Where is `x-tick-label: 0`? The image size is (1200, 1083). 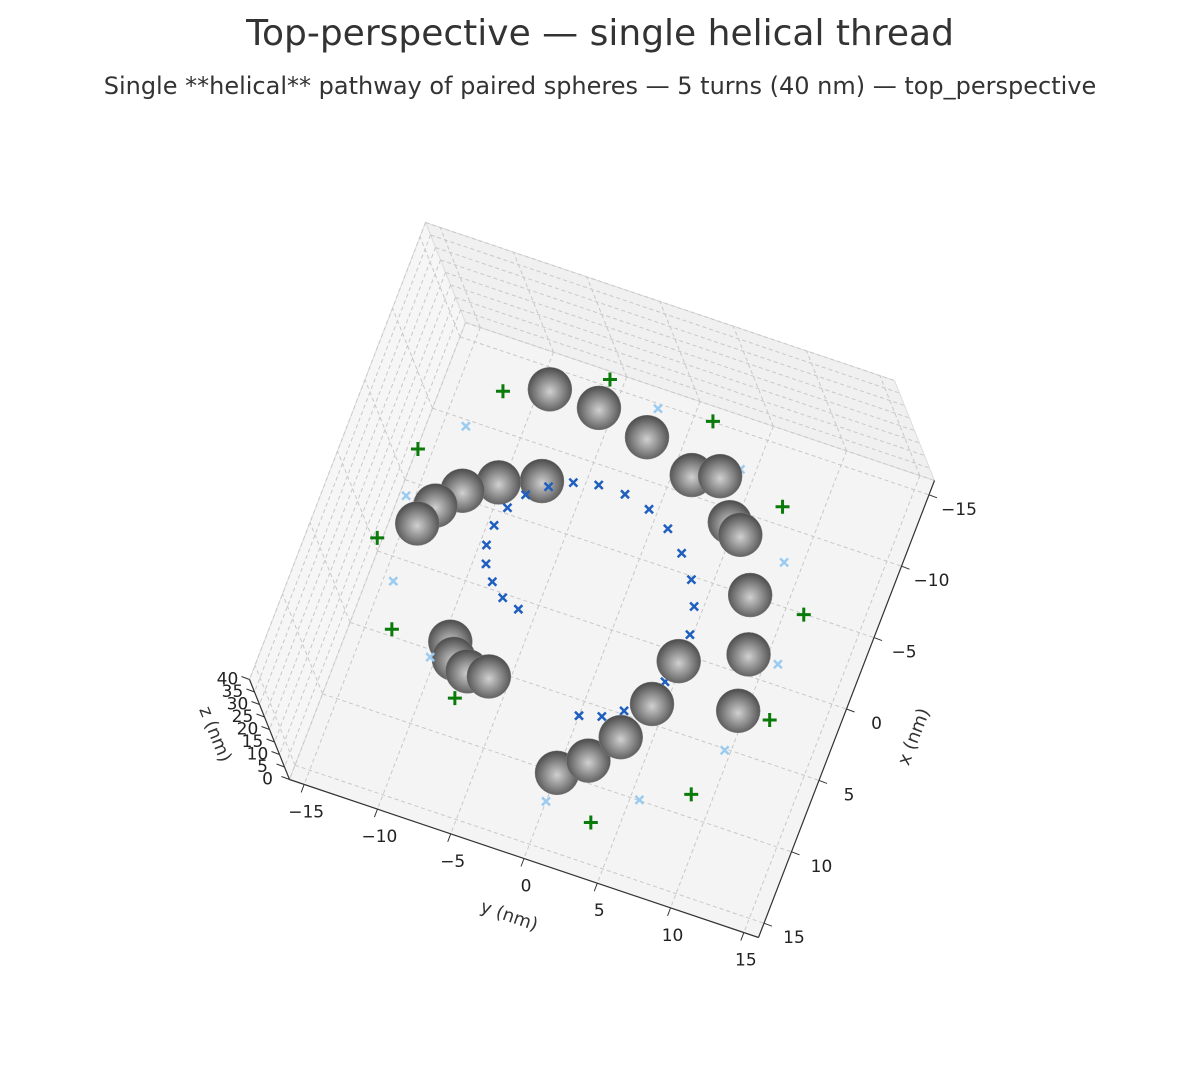
x-tick-label: 0 is located at coordinates (876, 724).